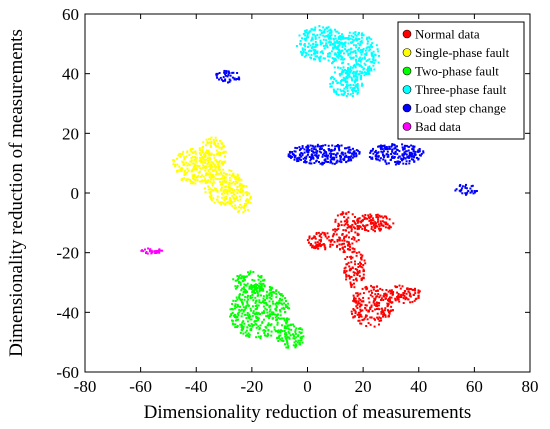  What do you see at coordinates (67, 372) in the screenshot?
I see `y-tick-label: -60` at bounding box center [67, 372].